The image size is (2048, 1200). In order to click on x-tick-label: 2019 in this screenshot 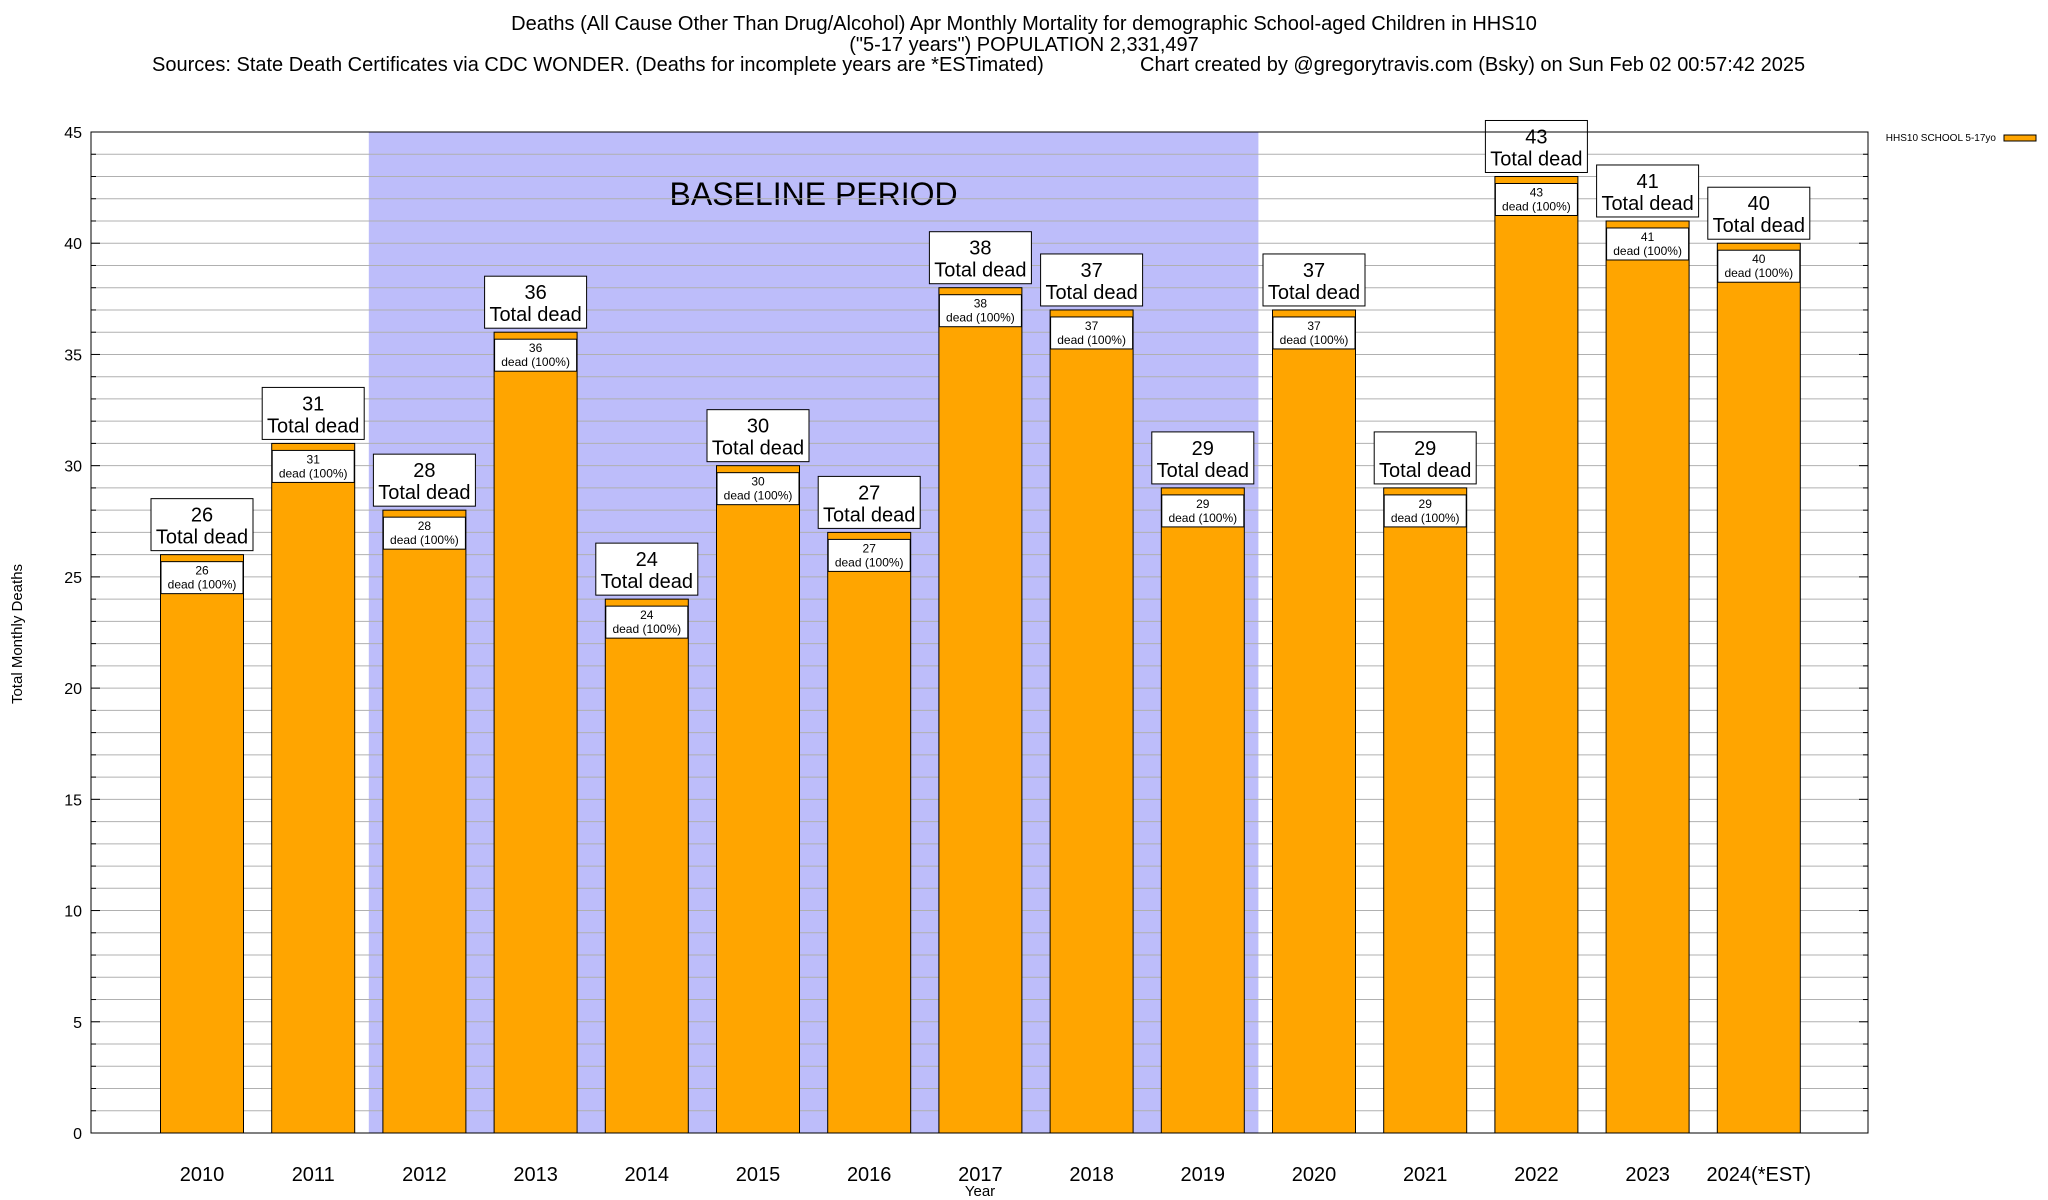, I will do `click(1203, 1175)`.